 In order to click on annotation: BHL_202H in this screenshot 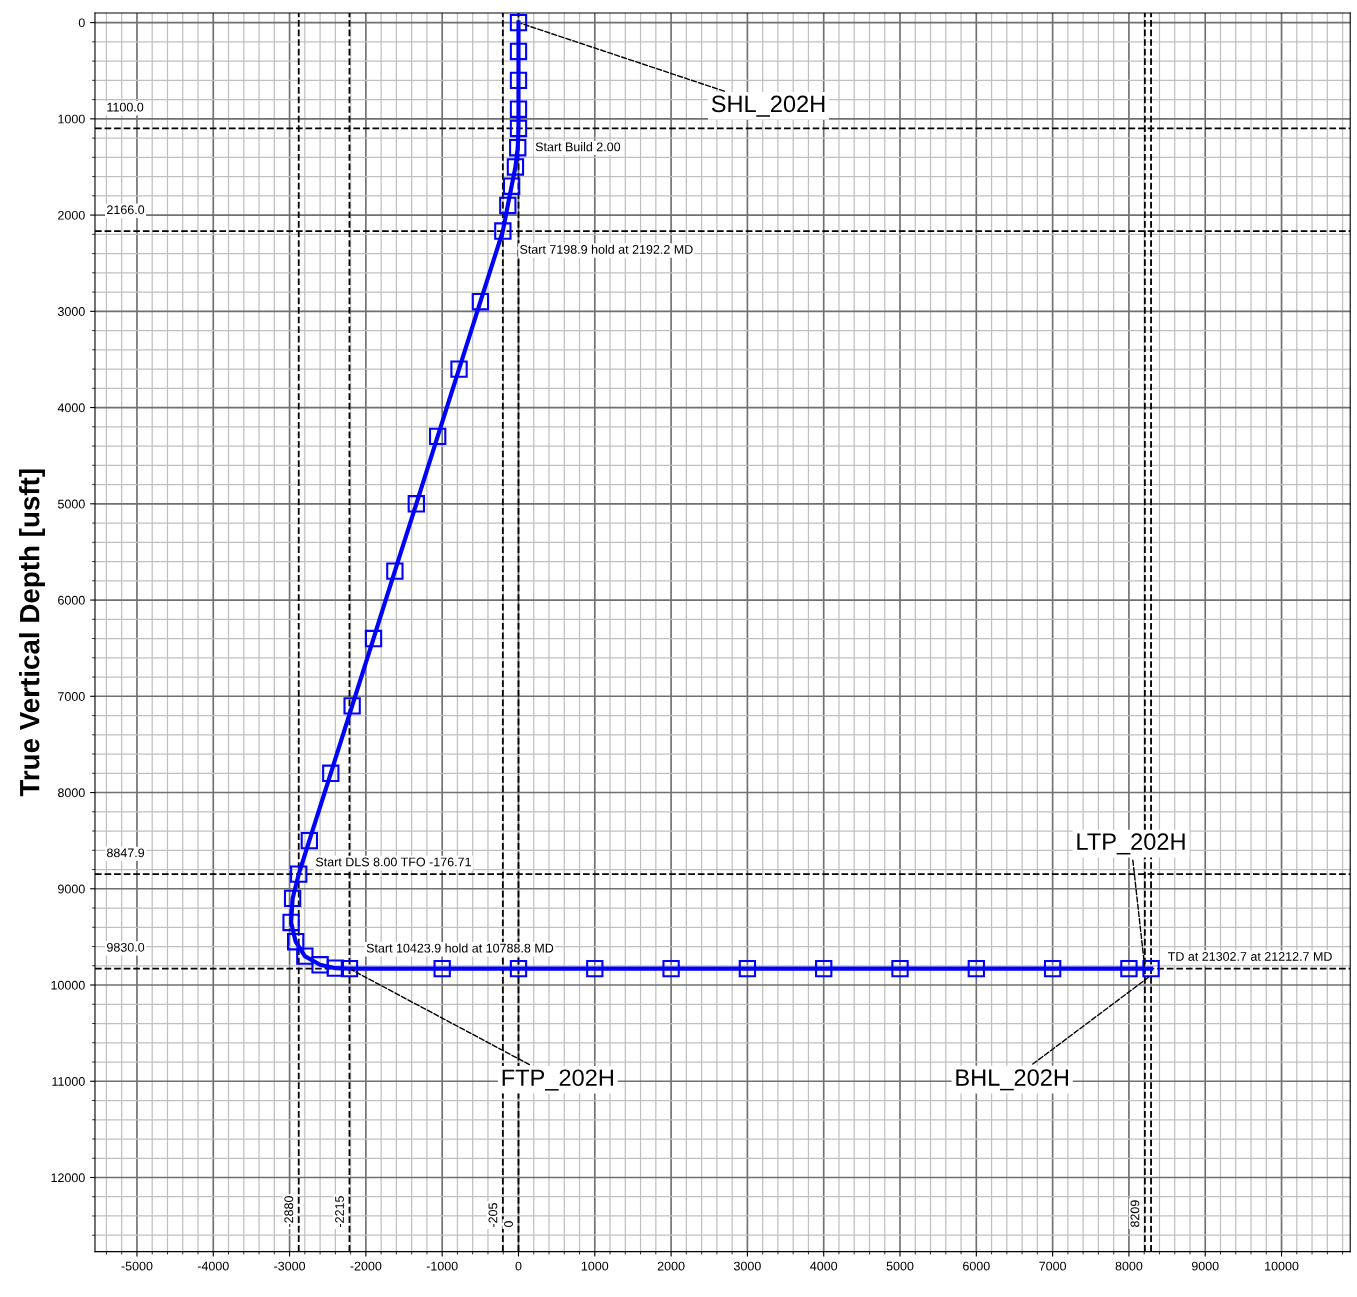, I will do `click(1012, 1080)`.